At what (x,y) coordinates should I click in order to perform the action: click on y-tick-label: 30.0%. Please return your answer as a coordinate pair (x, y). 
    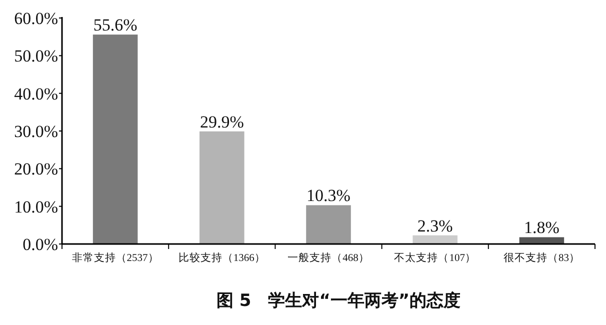
    Looking at the image, I should click on (36, 131).